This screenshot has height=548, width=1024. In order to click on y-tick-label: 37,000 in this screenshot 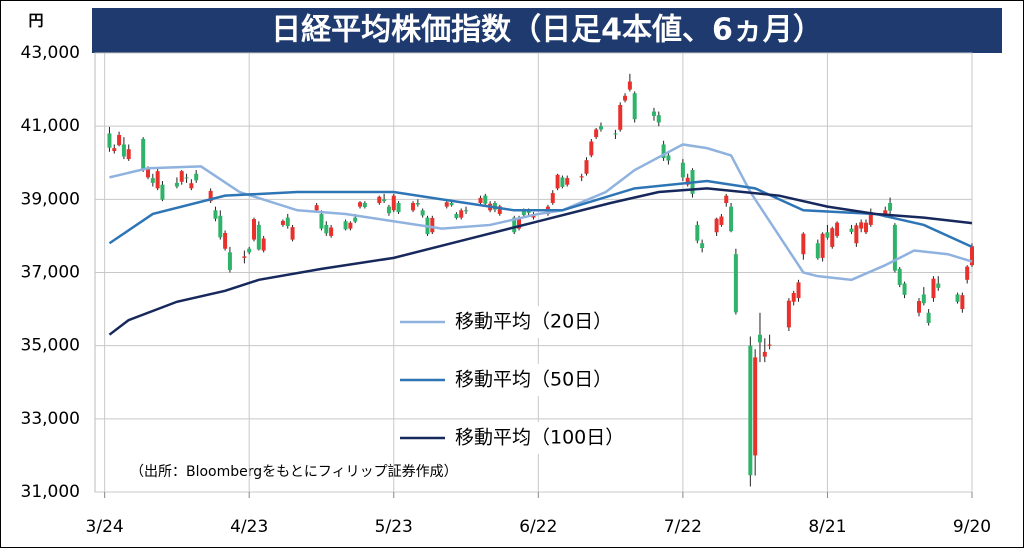, I will do `click(50, 273)`.